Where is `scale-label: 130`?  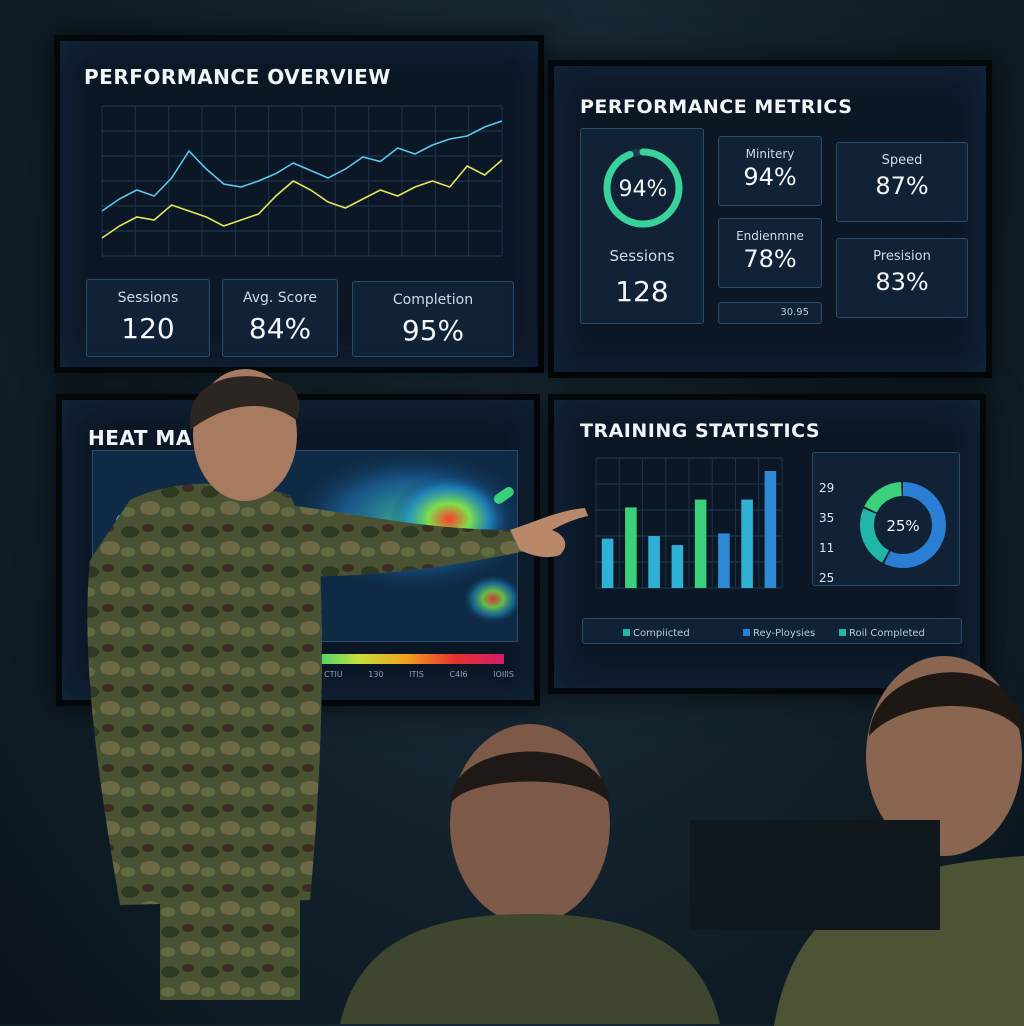 scale-label: 130 is located at coordinates (376, 674).